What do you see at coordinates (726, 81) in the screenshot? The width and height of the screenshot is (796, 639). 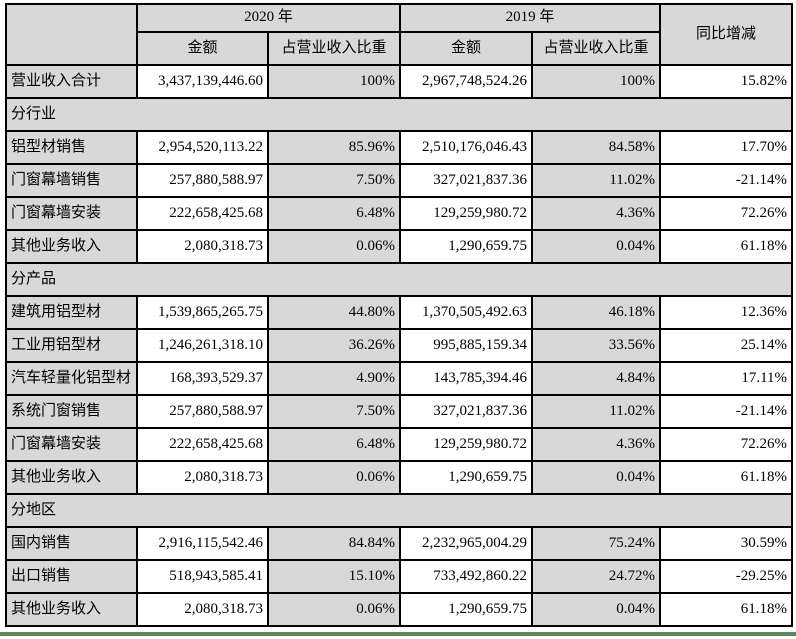 I see `yoy-value: 15.82%` at bounding box center [726, 81].